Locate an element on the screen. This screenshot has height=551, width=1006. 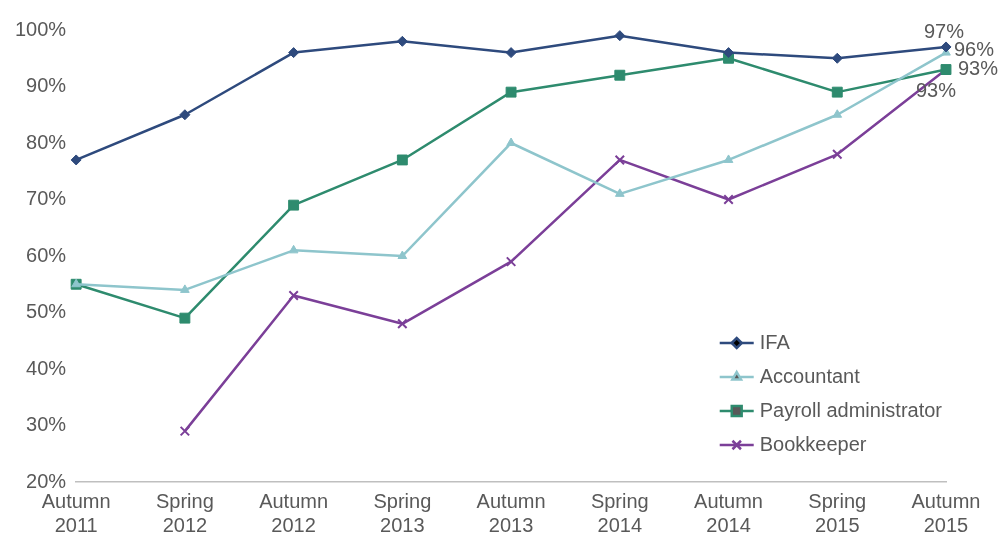
y-tick-label: 90% is located at coordinates (46, 85).